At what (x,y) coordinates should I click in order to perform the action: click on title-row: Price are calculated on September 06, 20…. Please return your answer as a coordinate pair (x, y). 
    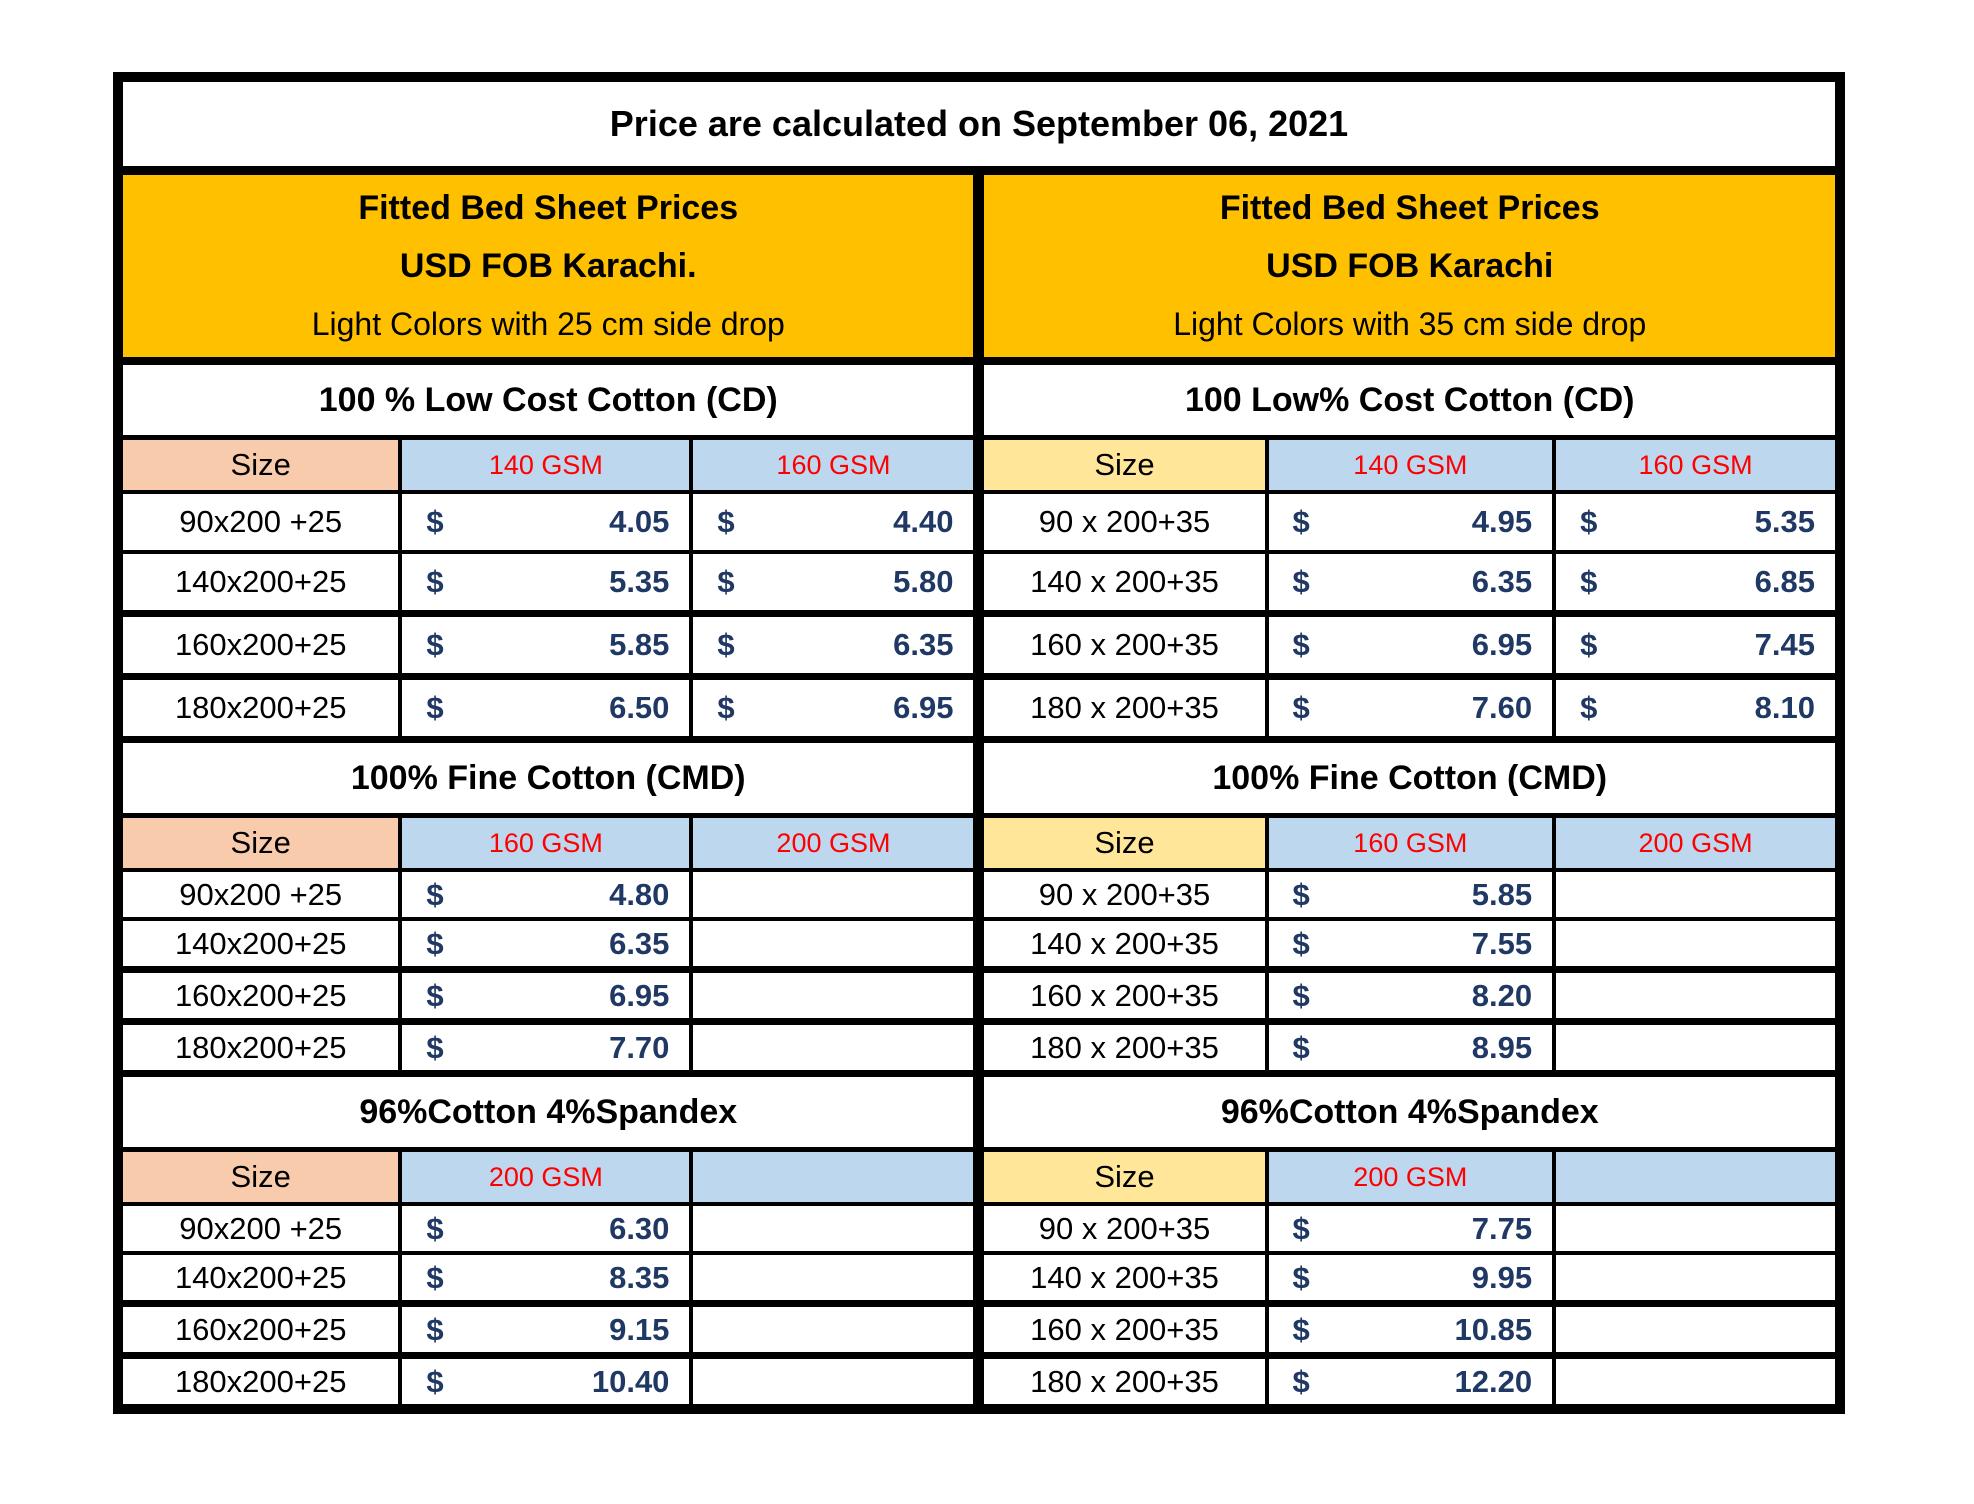
    Looking at the image, I should click on (979, 125).